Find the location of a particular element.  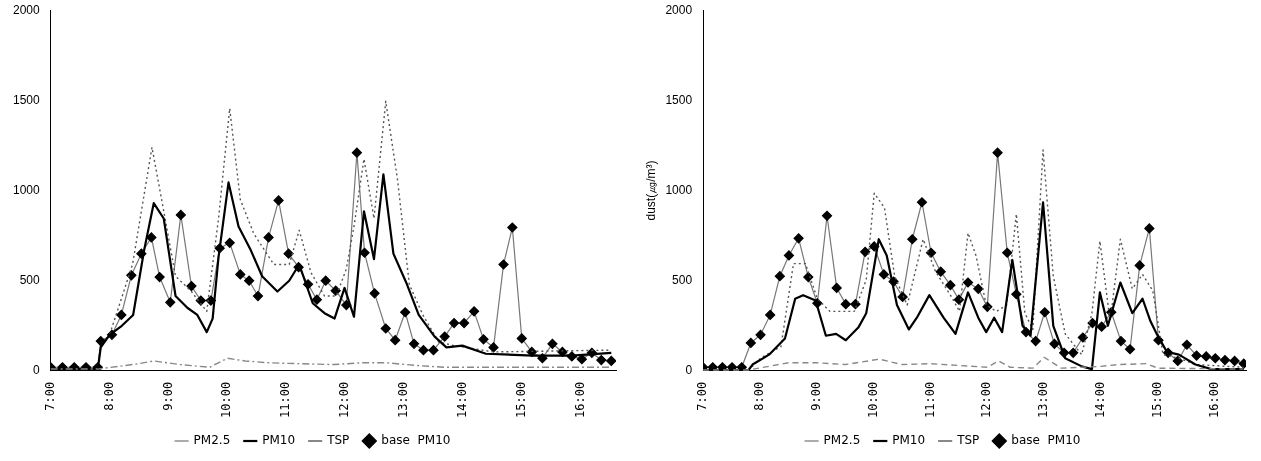

y-axis-title: dust(㎍/m³) is located at coordinates (650, 190).